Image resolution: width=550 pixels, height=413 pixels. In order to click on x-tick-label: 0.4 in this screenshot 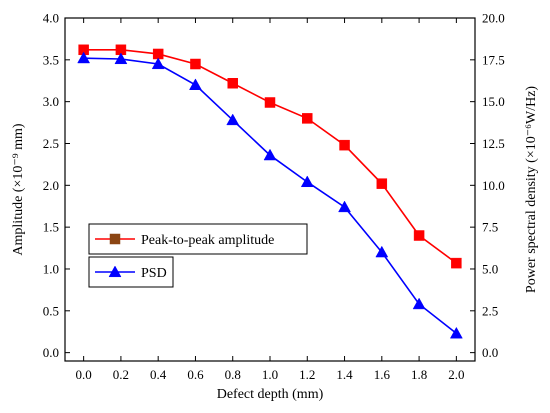, I will do `click(158, 374)`.